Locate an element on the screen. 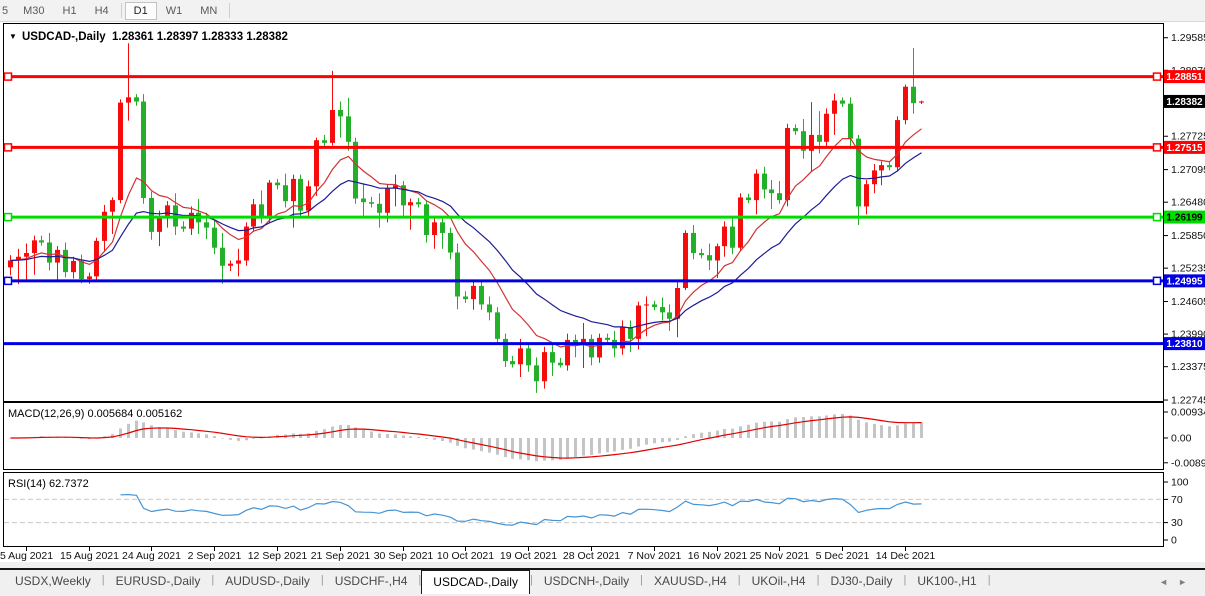  macd-pane is located at coordinates (583, 436).